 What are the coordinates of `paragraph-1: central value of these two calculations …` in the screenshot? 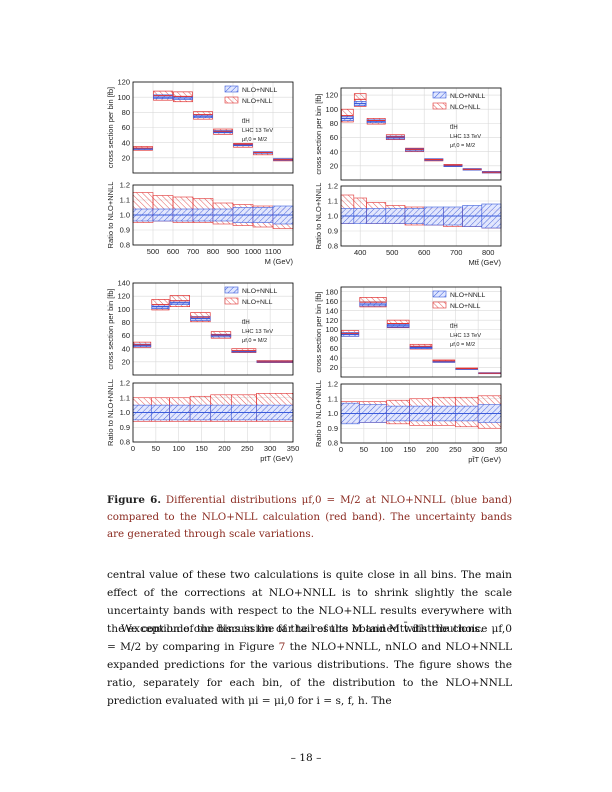 It's located at (309, 602).